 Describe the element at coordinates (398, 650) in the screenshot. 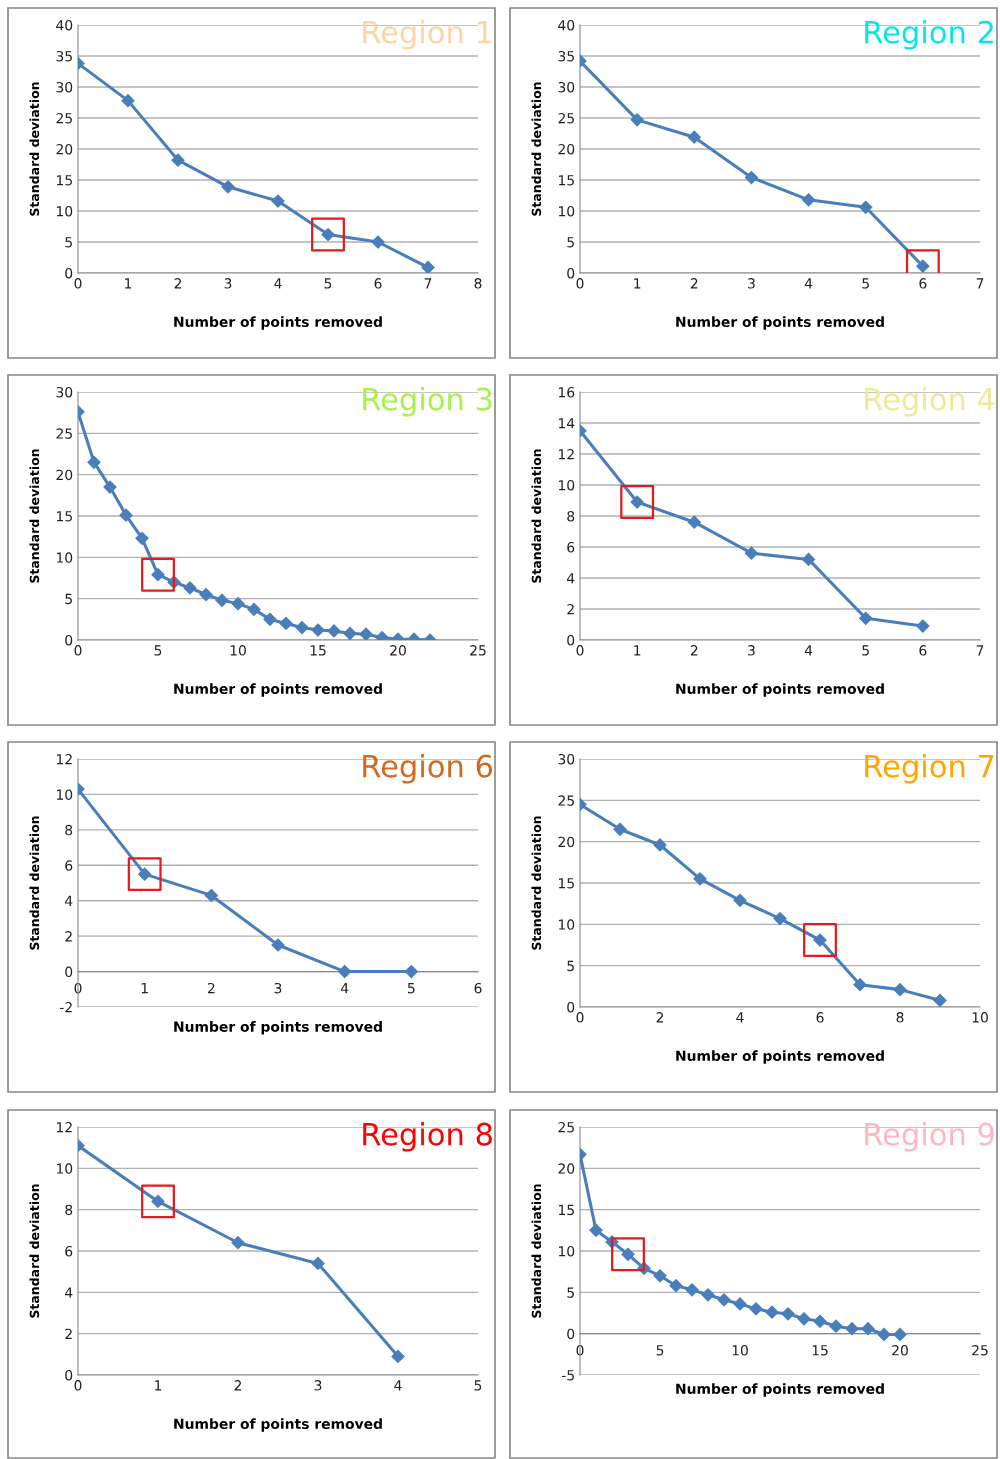

I see `x-tick-label: 20` at that location.